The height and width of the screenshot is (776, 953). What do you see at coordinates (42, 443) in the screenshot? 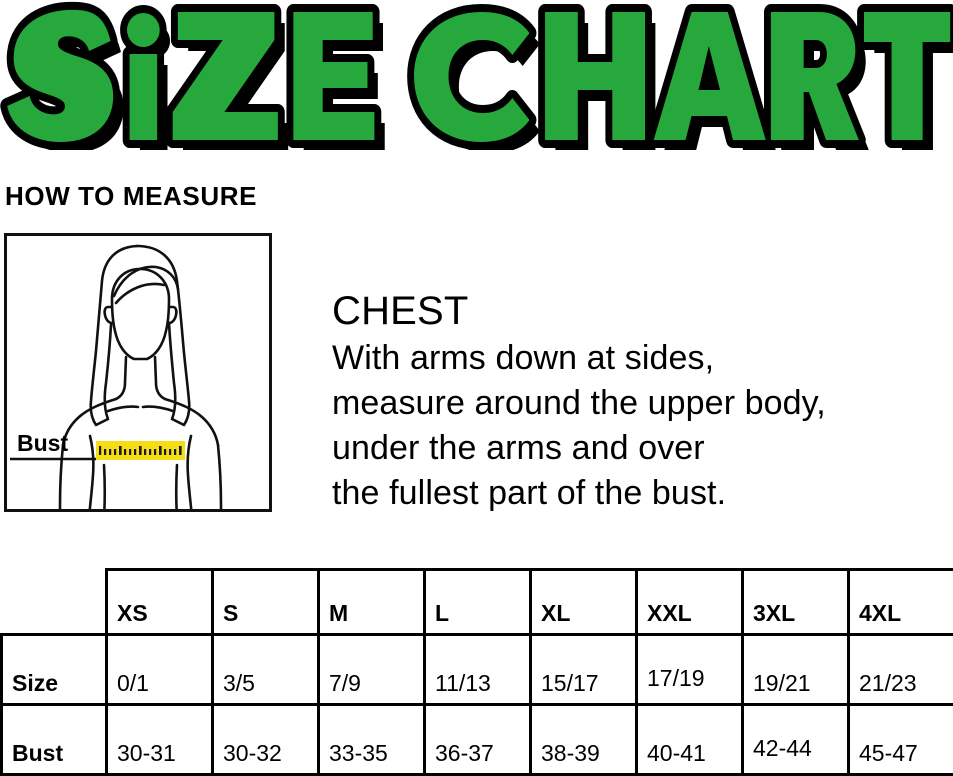
I see `bust-caption-label: Bust` at bounding box center [42, 443].